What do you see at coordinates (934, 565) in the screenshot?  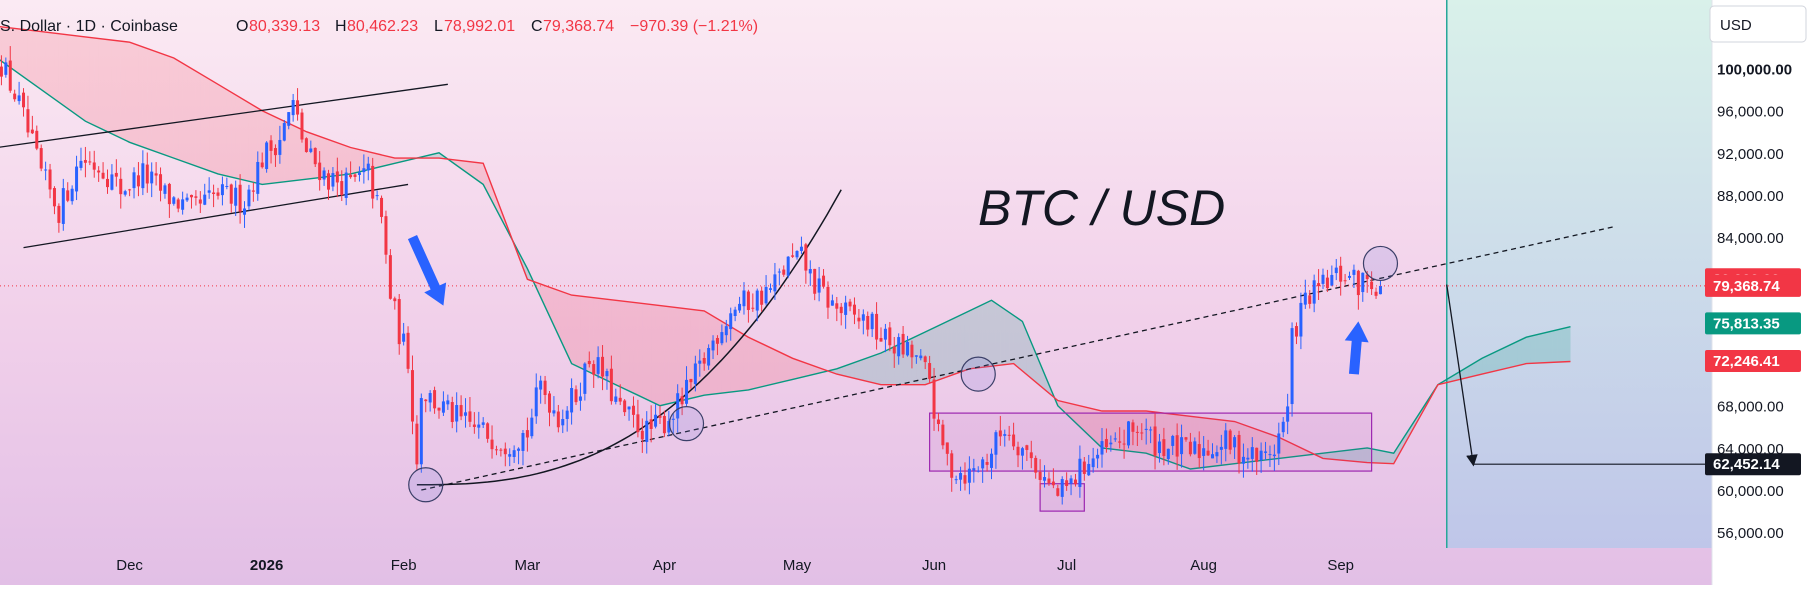 I see `time-tick-label: Jun` at bounding box center [934, 565].